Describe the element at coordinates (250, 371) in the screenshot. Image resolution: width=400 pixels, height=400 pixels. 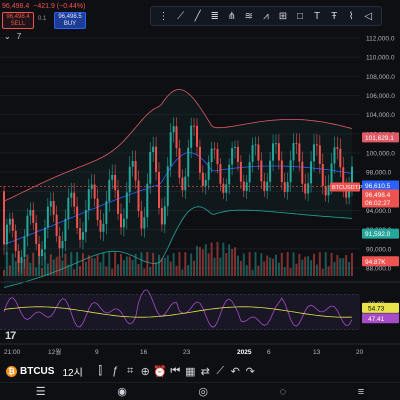
I see `redo-icon: ↷` at that location.